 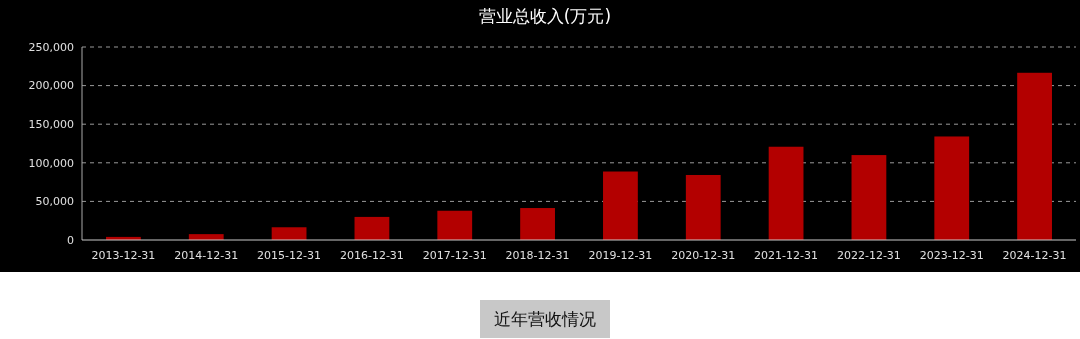 I want to click on y-tick-label: 200,000, so click(x=51, y=86).